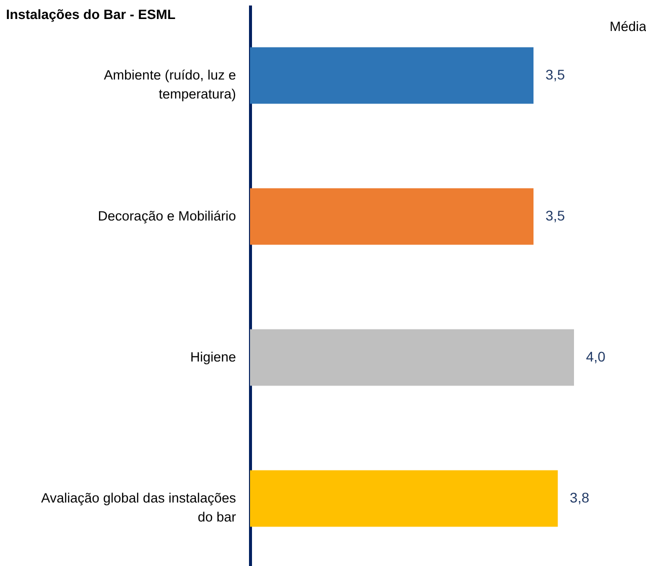  I want to click on y-tick-label: Avaliação global das instalações do bar, so click(138, 507).